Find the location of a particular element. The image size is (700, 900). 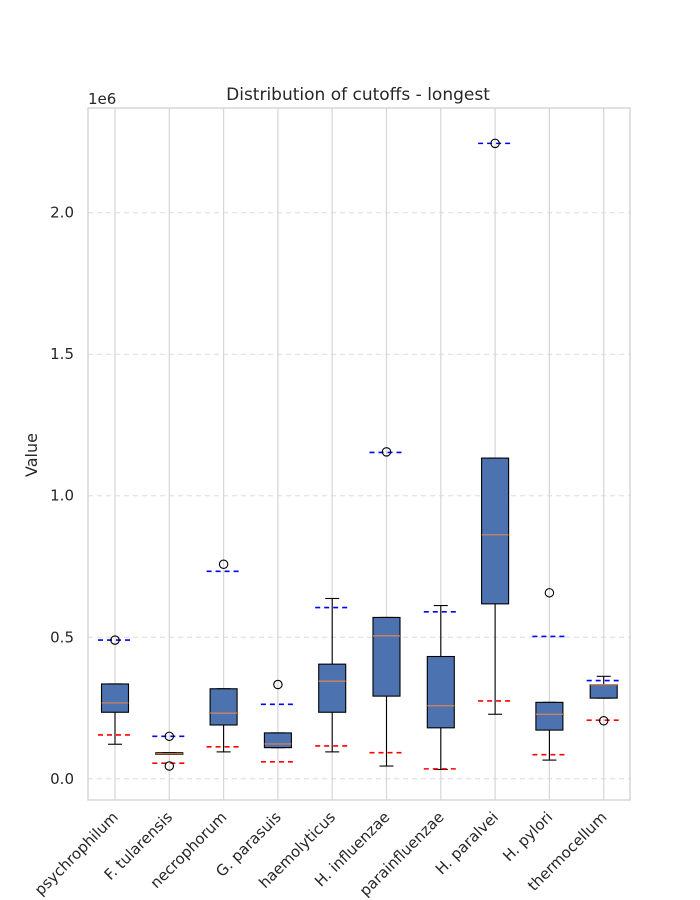

y-axis-label: Value is located at coordinates (31, 455).